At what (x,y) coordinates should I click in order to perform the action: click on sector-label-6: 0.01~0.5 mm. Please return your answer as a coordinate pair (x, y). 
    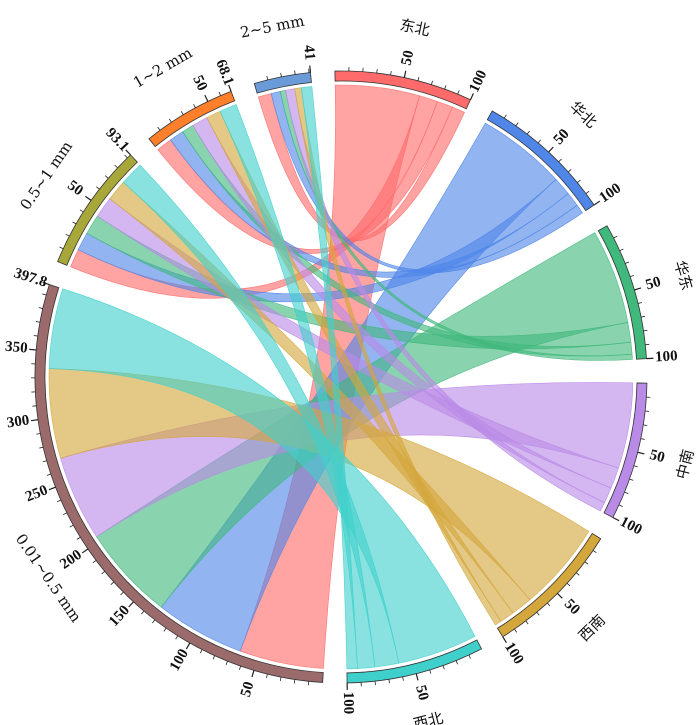
    Looking at the image, I should click on (48, 577).